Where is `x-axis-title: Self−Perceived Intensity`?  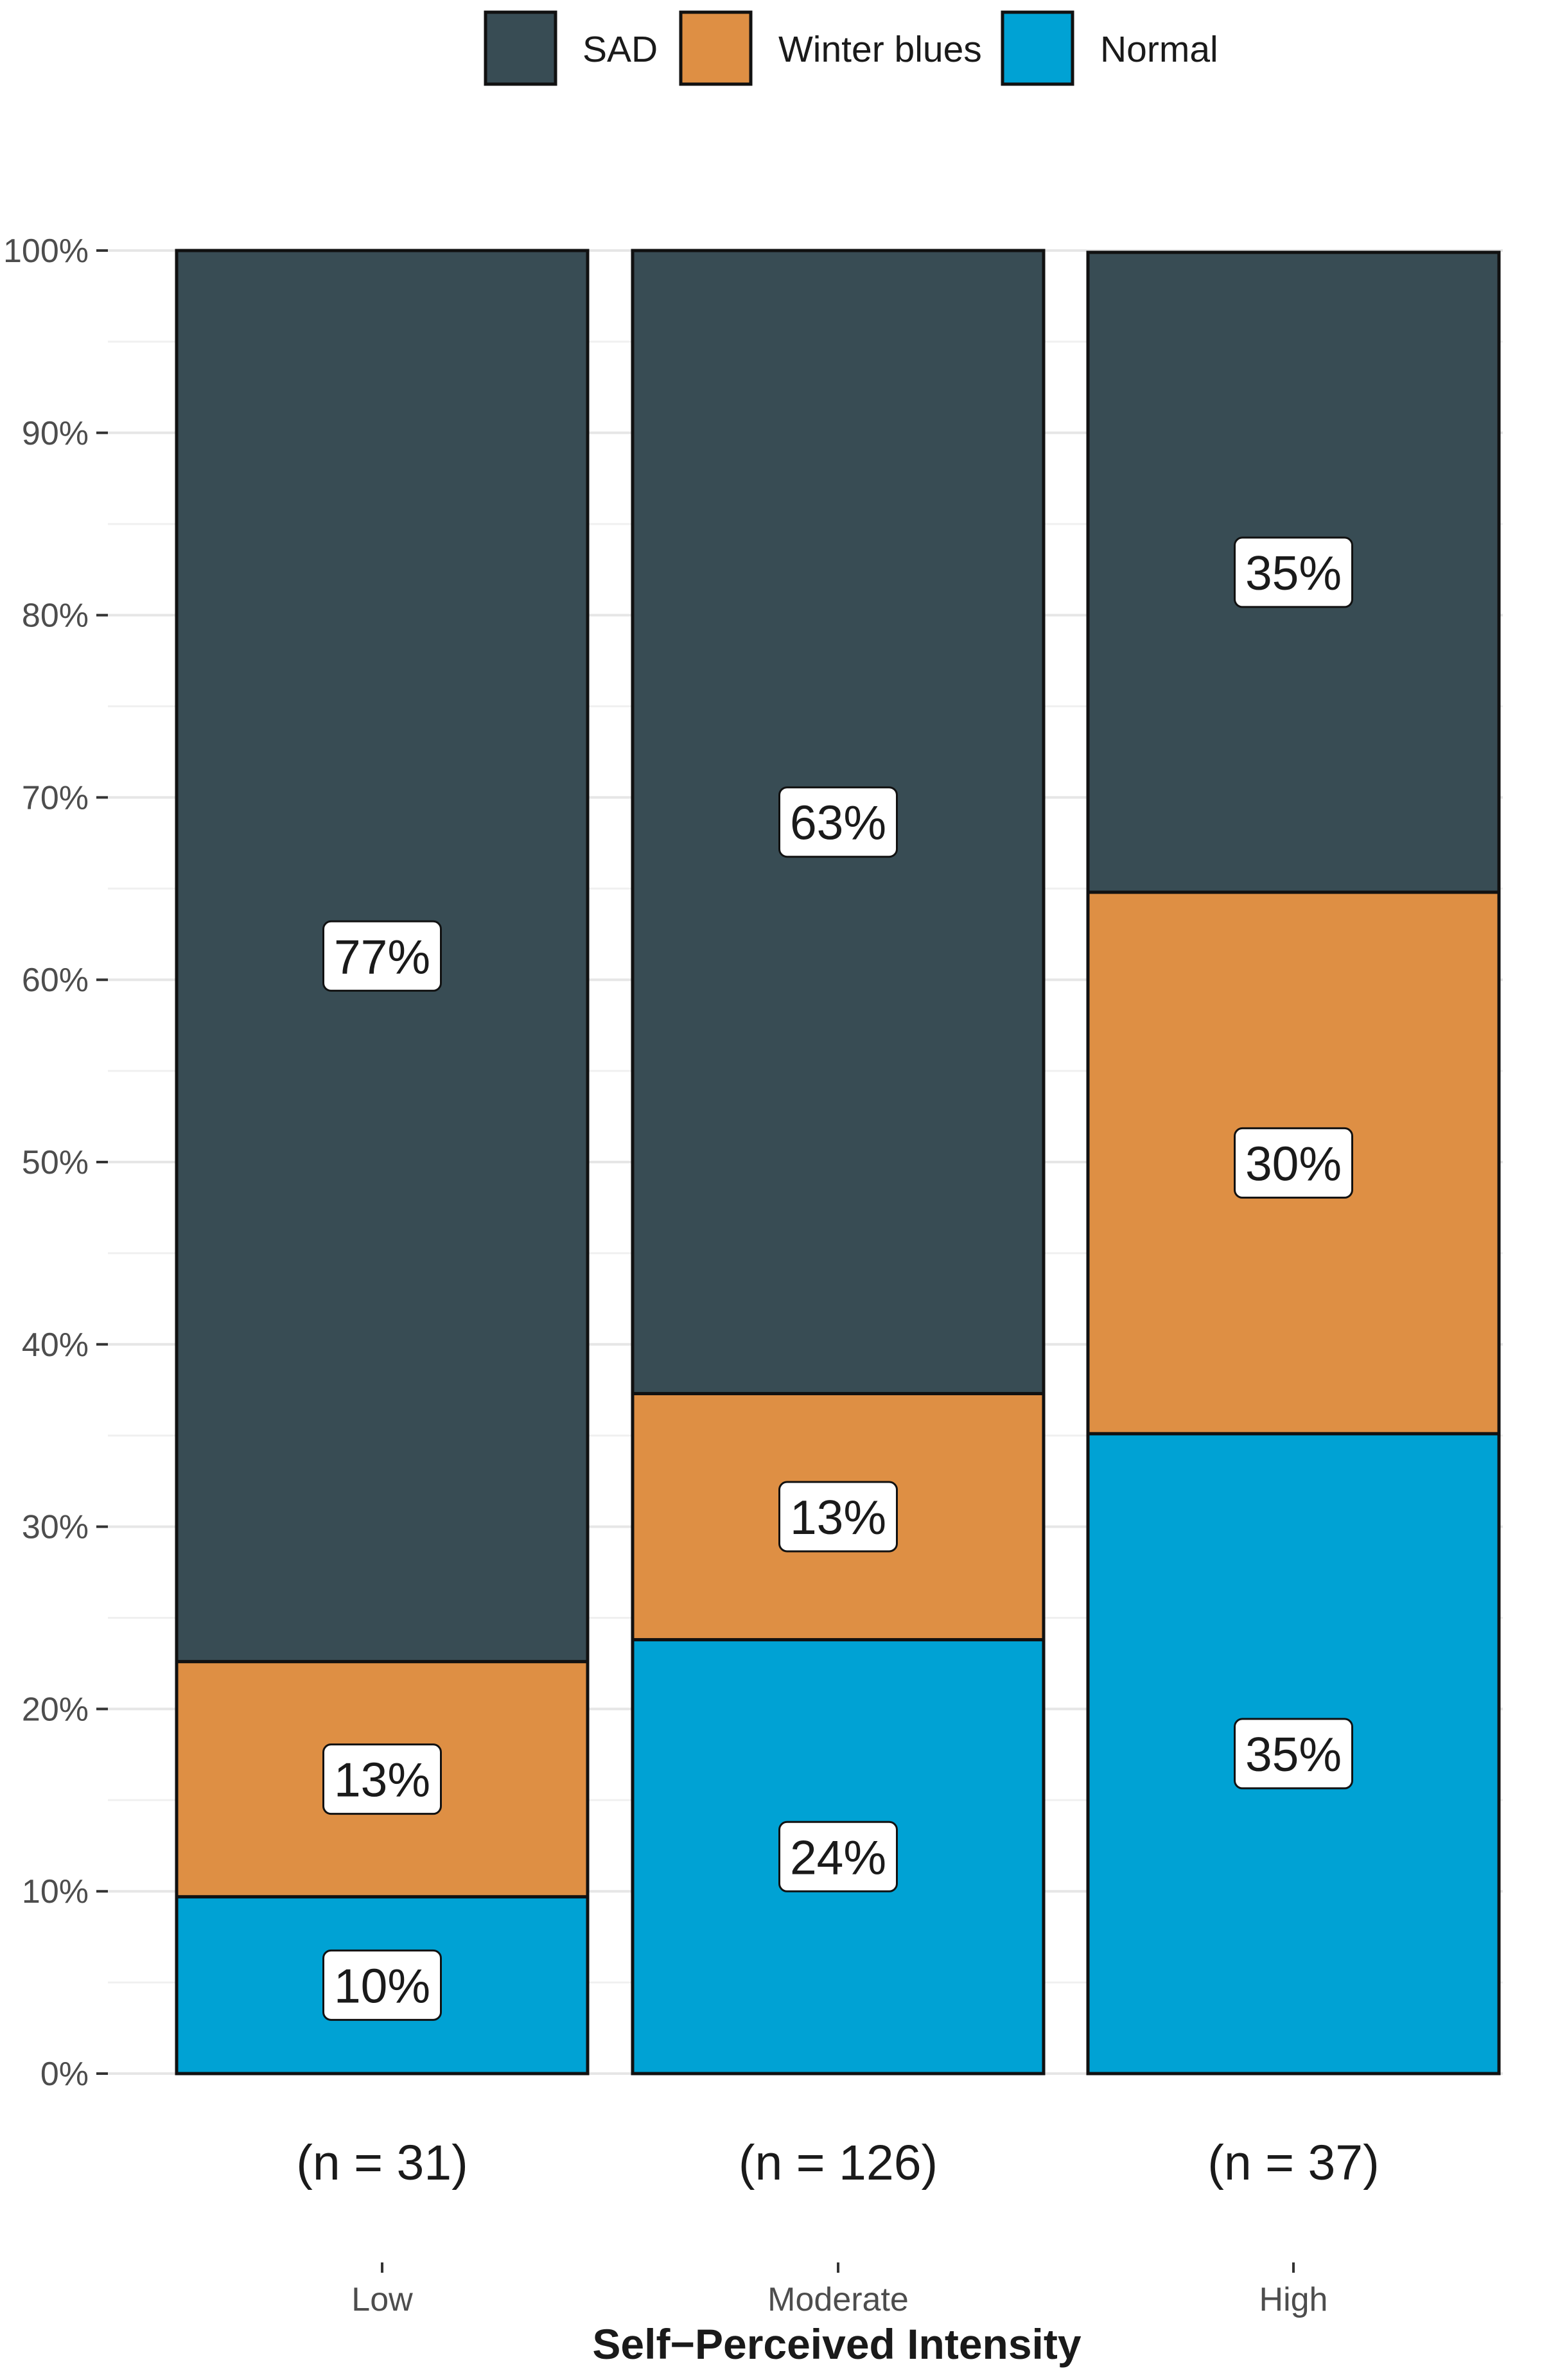
x-axis-title: Self−Perceived Intensity is located at coordinates (837, 2344).